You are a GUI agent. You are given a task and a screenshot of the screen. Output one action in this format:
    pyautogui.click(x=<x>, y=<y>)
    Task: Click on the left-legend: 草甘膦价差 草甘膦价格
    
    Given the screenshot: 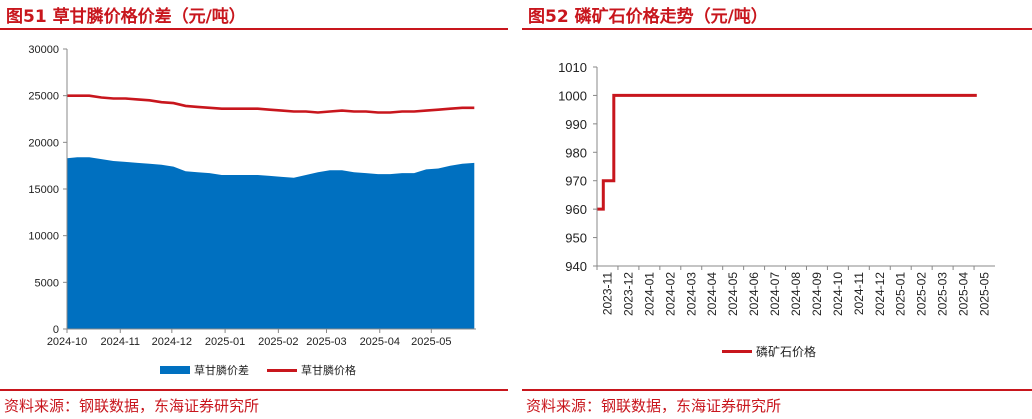 What is the action you would take?
    pyautogui.click(x=267, y=370)
    